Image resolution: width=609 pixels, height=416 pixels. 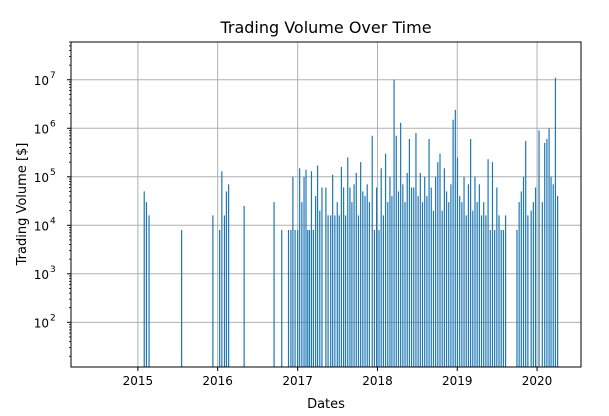 What do you see at coordinates (377, 381) in the screenshot?
I see `x-tick-label: 2018` at bounding box center [377, 381].